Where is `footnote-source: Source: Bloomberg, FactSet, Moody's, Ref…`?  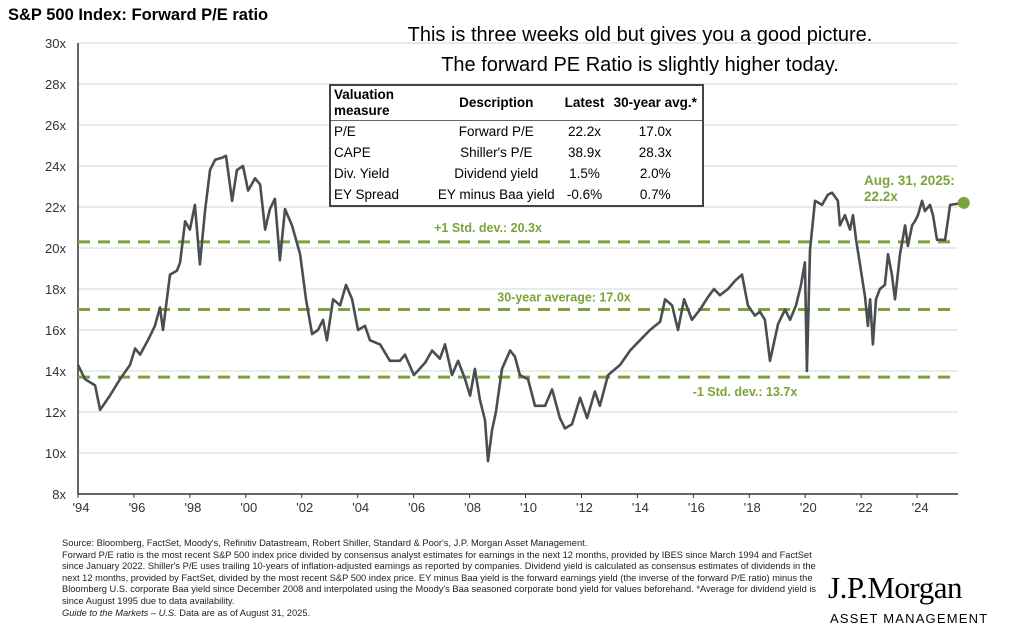 footnote-source: Source: Bloomberg, FactSet, Moody's, Ref… is located at coordinates (325, 543).